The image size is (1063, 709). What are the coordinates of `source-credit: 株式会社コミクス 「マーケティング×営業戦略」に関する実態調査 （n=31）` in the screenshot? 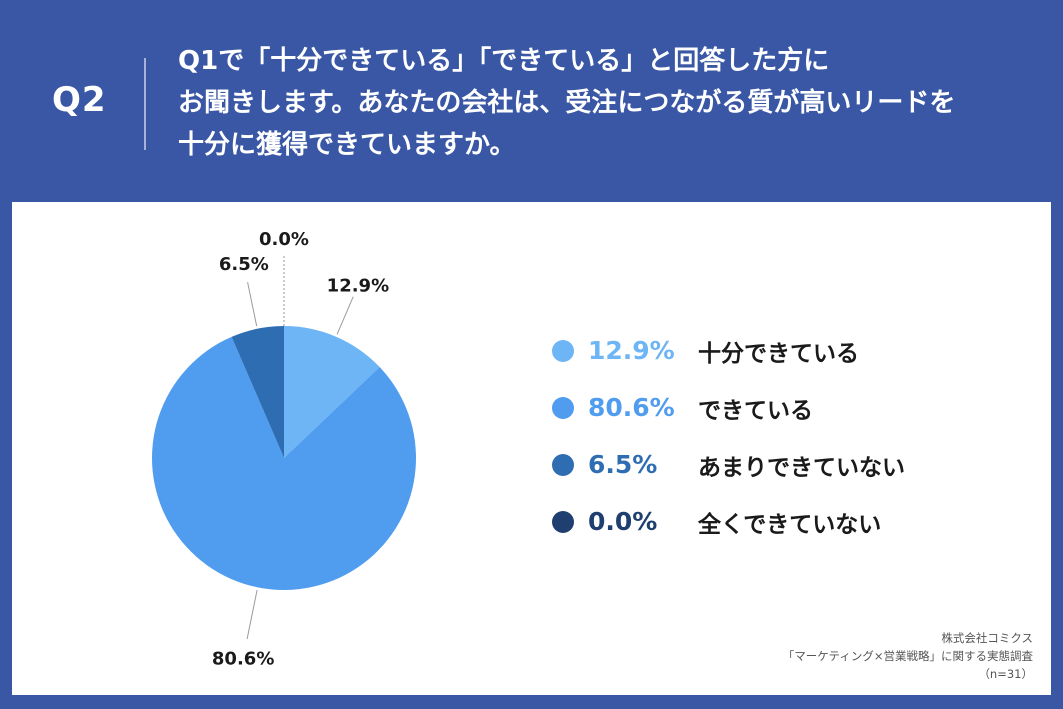 It's located at (908, 656).